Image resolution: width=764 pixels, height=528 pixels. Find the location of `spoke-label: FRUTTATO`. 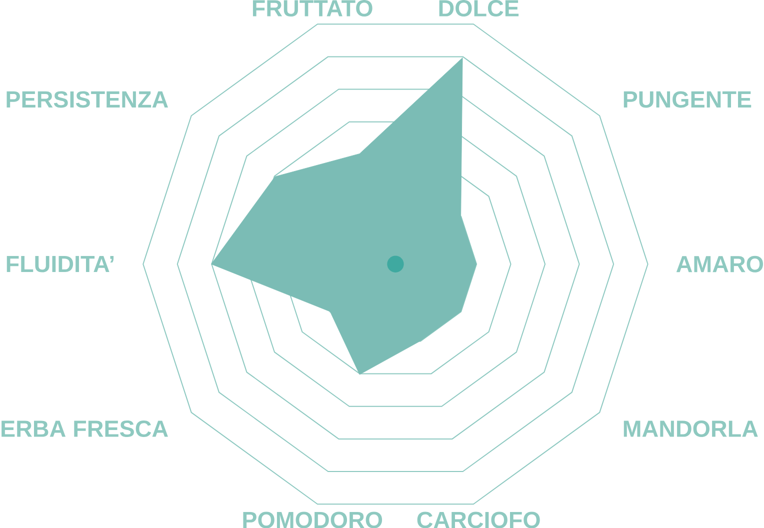

spoke-label: FRUTTATO is located at coordinates (312, 8).